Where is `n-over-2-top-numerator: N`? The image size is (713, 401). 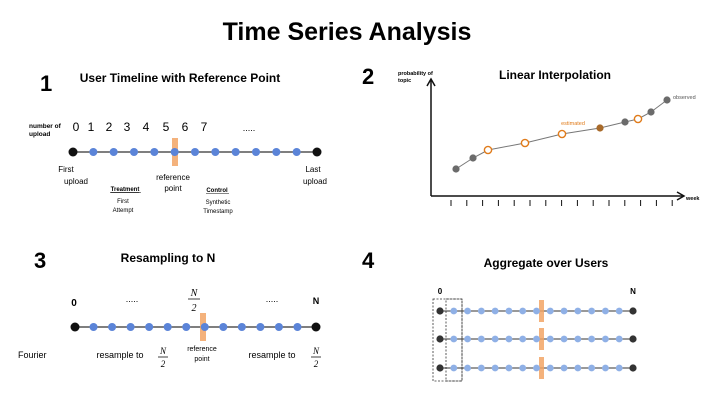
n-over-2-top-numerator: N is located at coordinates (194, 293).